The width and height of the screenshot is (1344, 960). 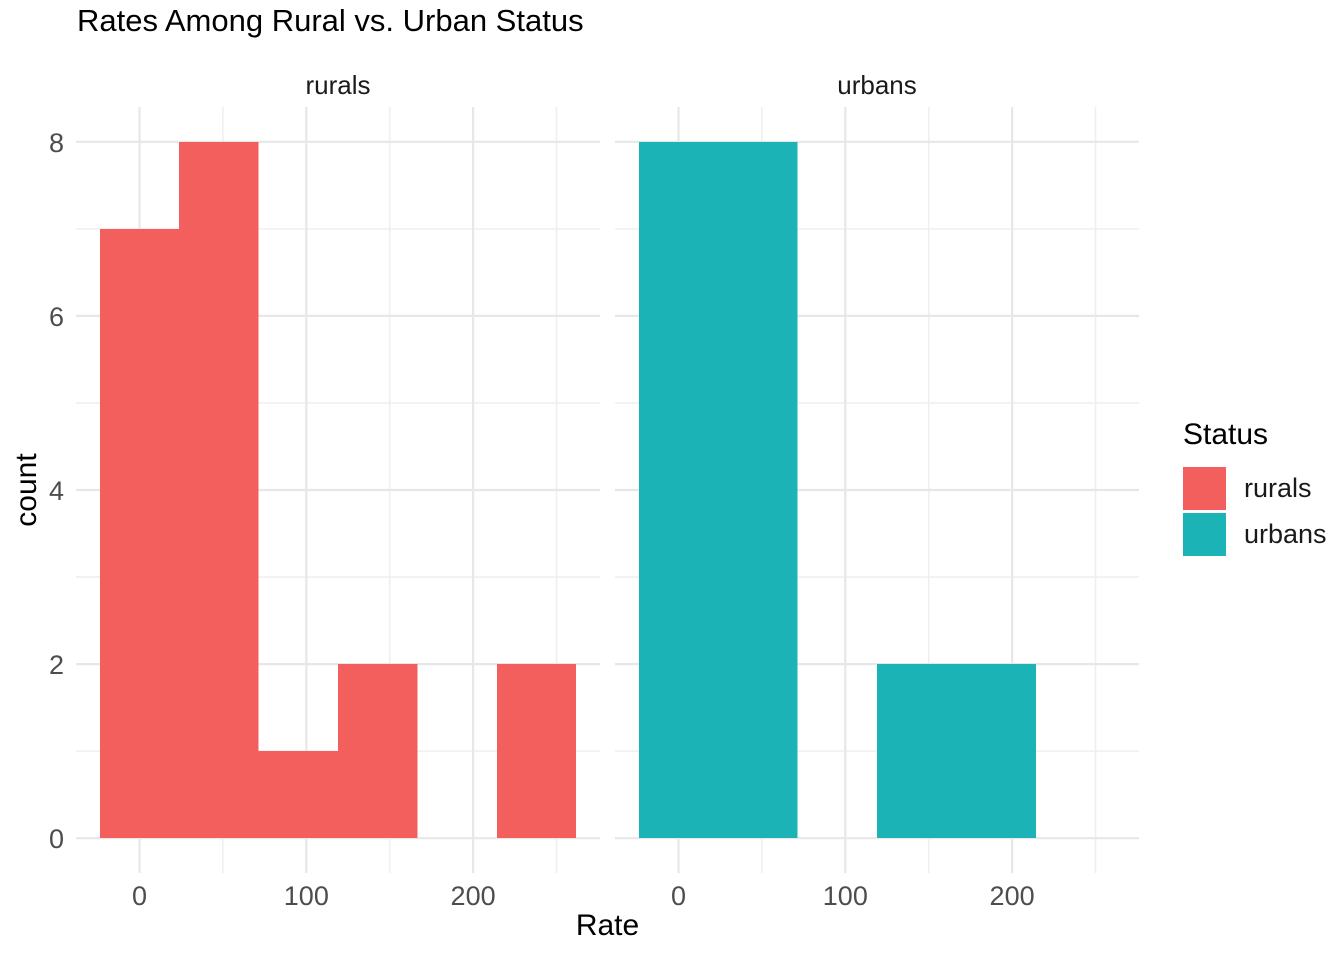 I want to click on y-tick-label: 8, so click(x=56, y=143).